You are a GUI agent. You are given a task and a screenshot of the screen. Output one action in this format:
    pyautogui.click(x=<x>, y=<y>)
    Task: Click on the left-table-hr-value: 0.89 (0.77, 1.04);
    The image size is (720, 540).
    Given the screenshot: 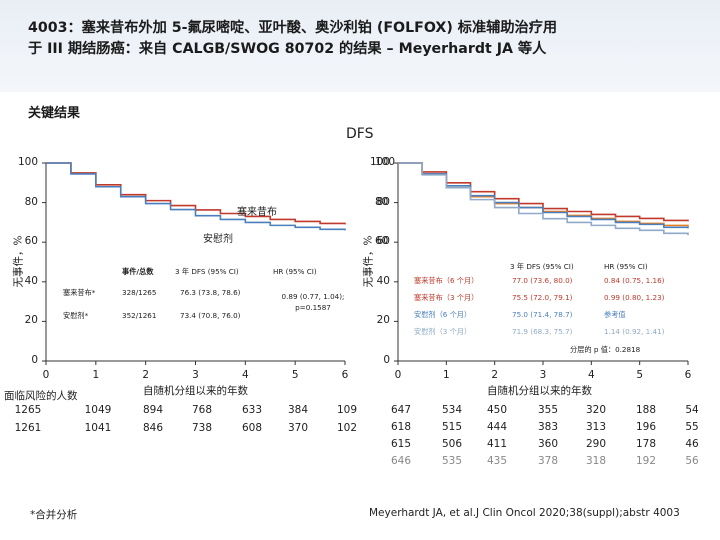 What is the action you would take?
    pyautogui.click(x=313, y=296)
    